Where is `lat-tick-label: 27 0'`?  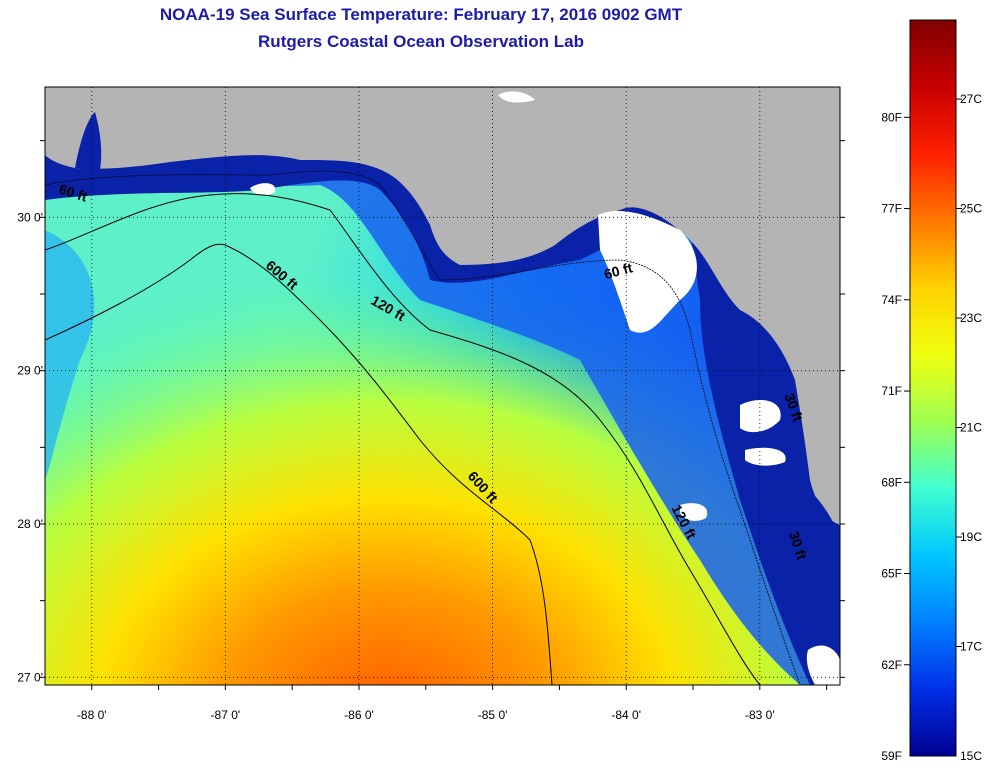 lat-tick-label: 27 0' is located at coordinates (30, 677).